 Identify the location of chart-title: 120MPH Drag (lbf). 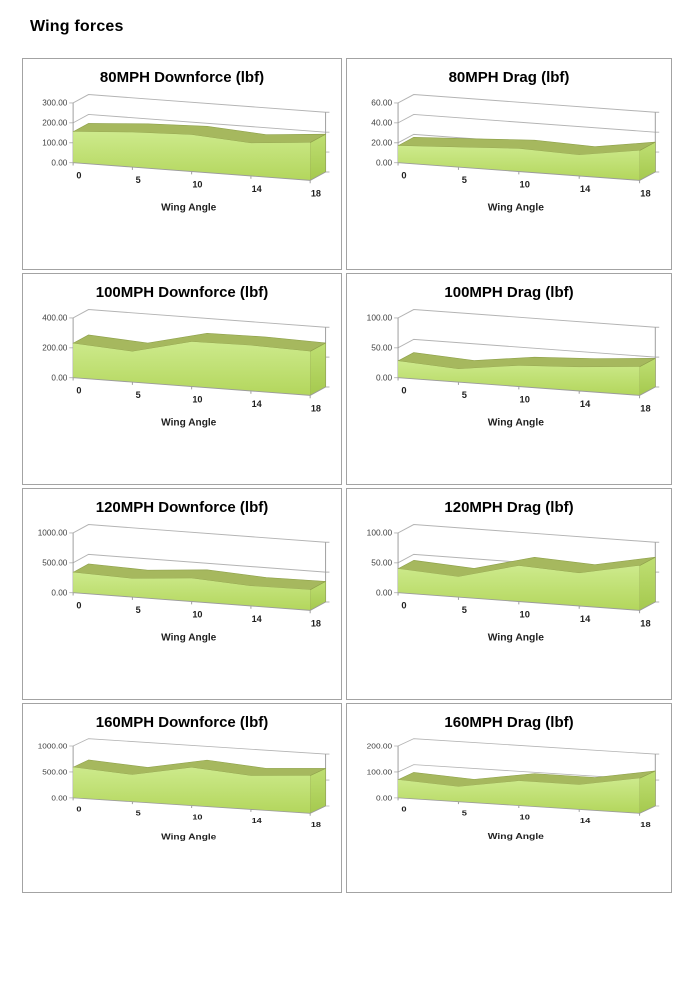
(509, 507).